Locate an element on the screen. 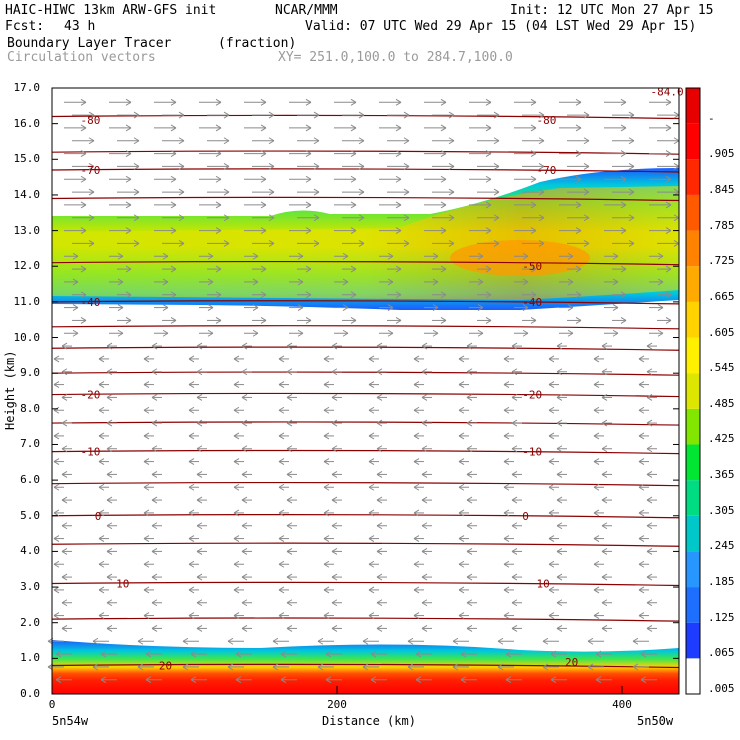  y-tick-label: 7.0 is located at coordinates (30, 444).